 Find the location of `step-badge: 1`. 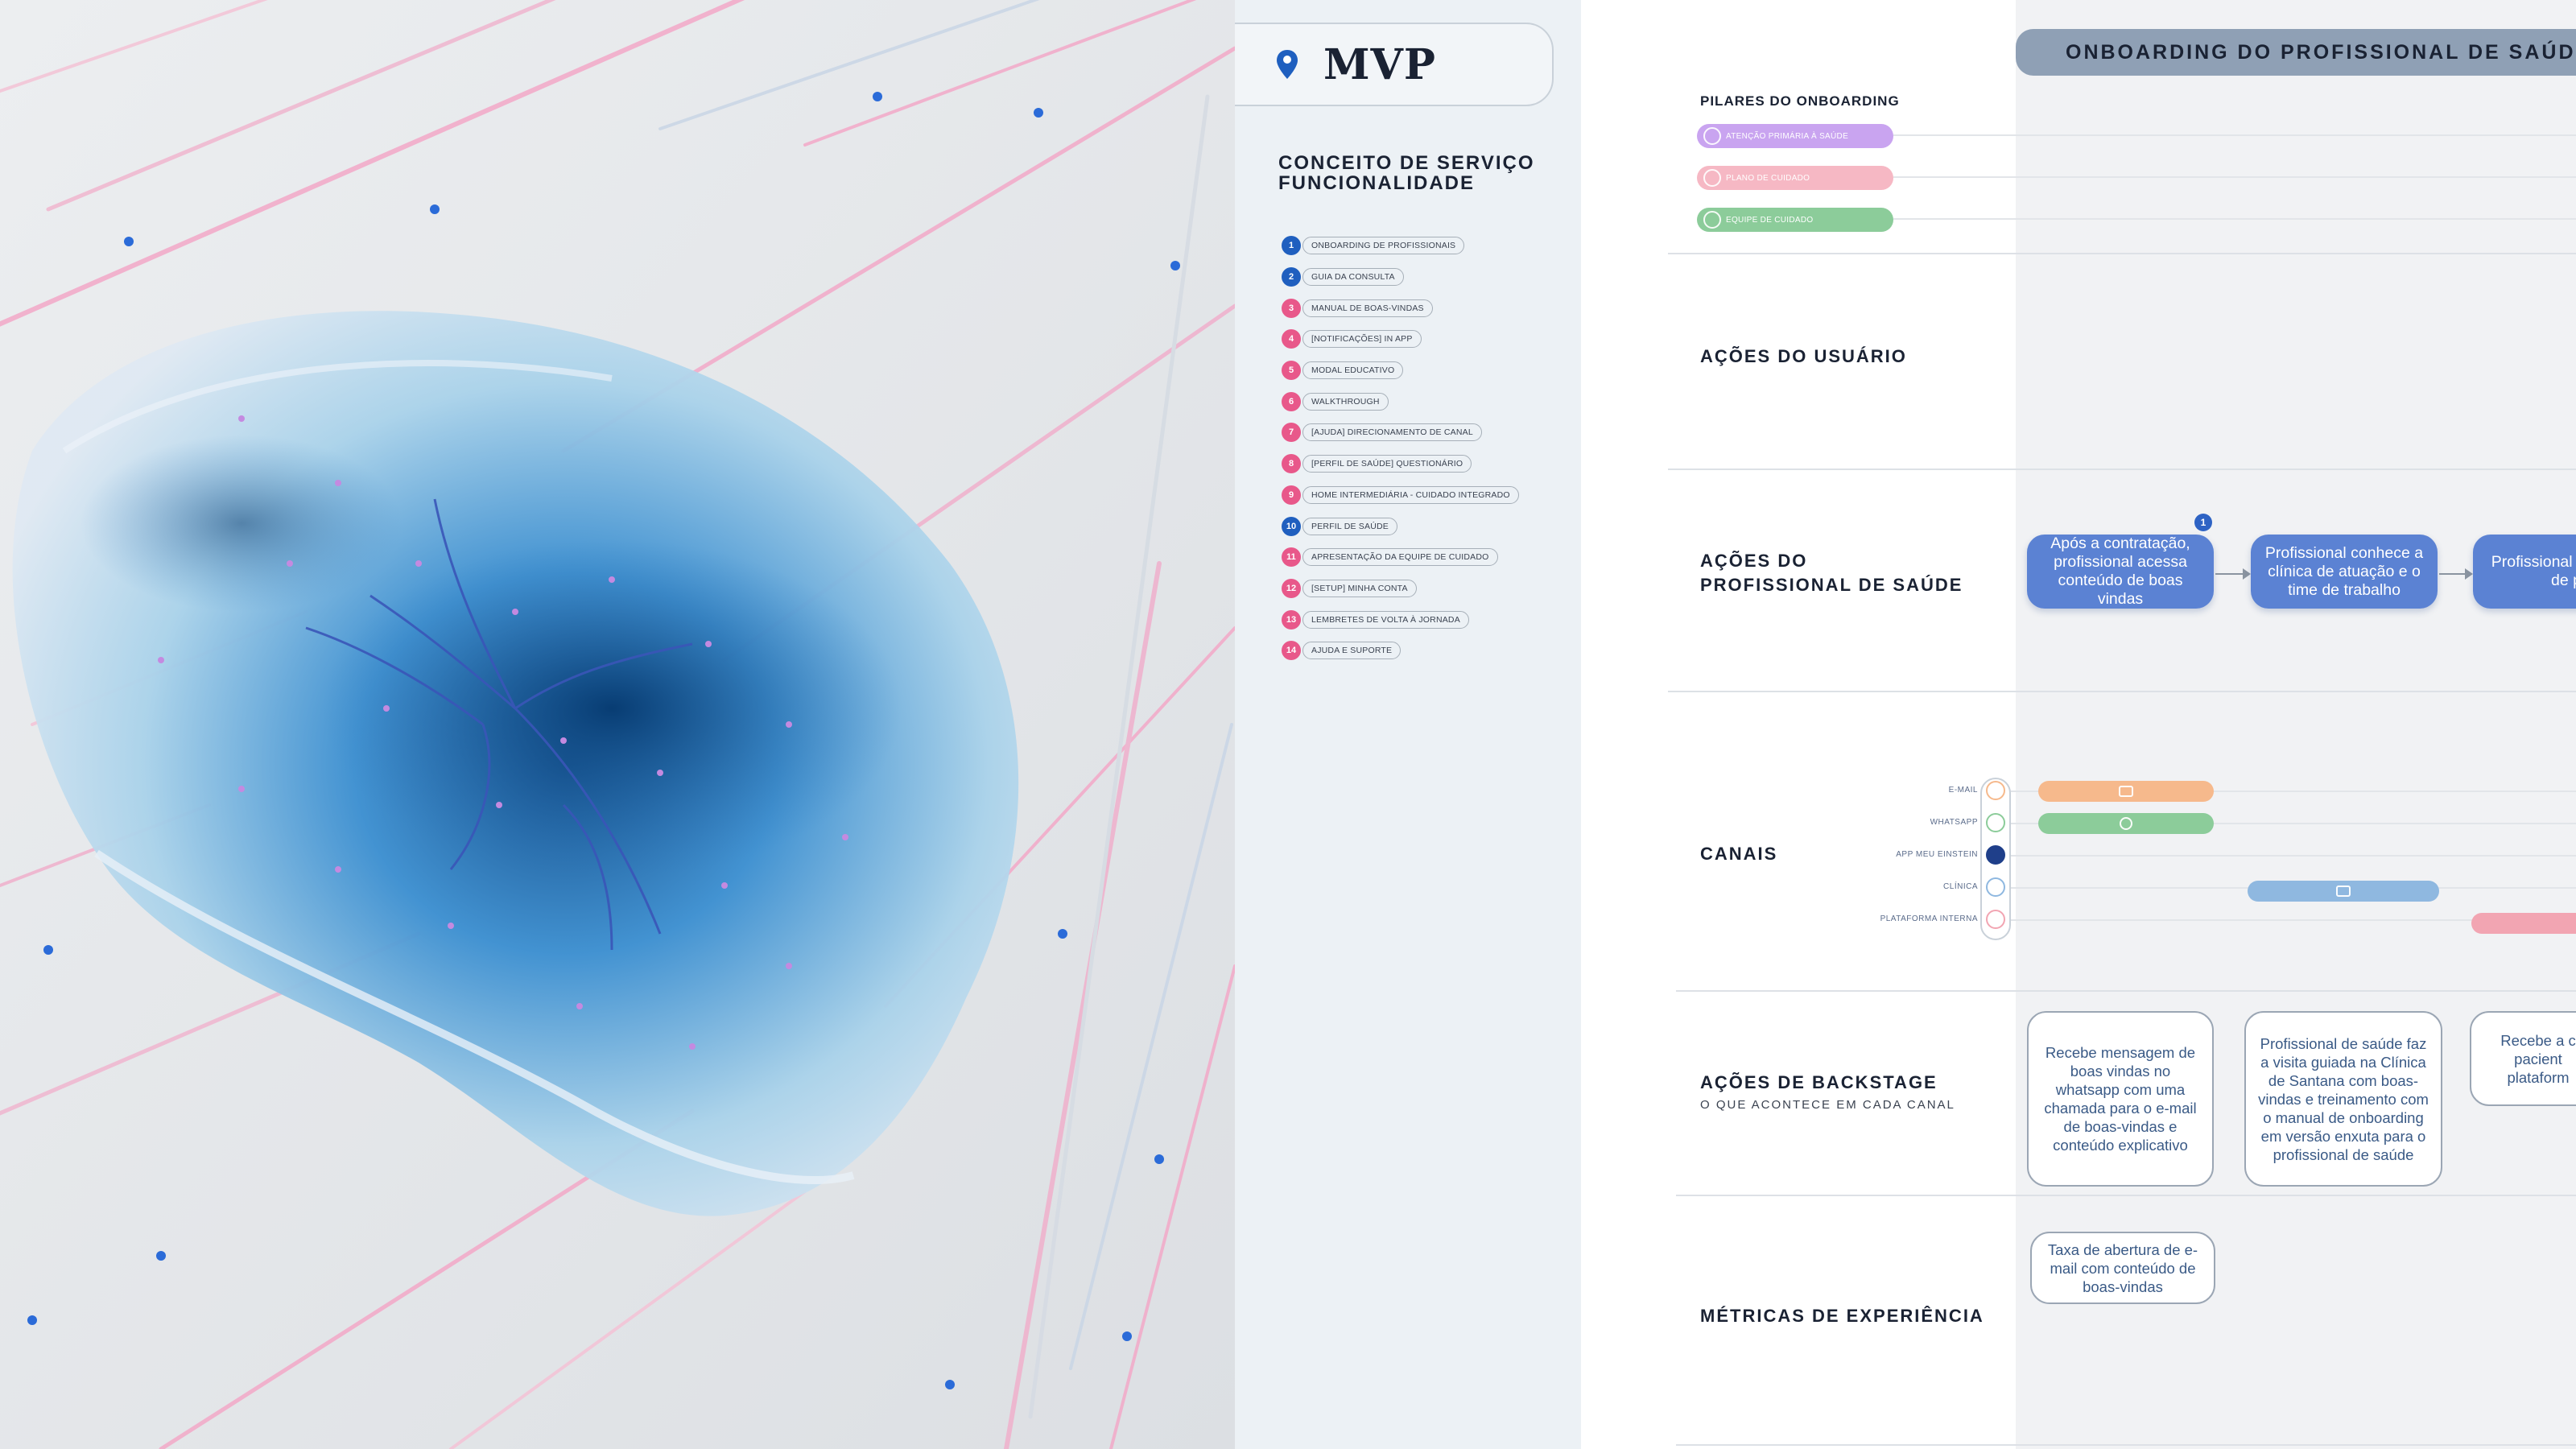

step-badge: 1 is located at coordinates (2203, 522).